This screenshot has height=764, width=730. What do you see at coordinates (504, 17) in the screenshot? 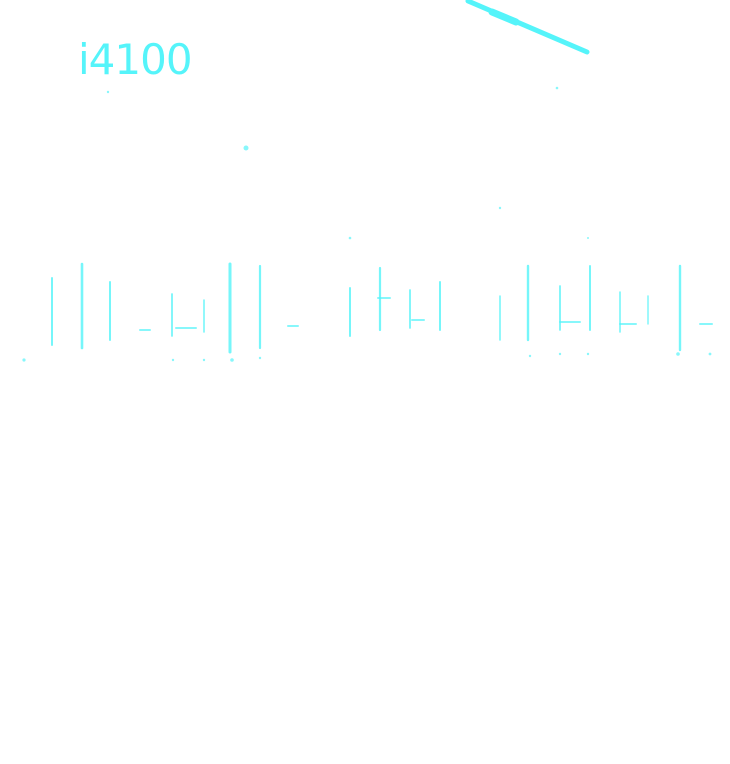
I see `diagonal-stroke-accent` at bounding box center [504, 17].